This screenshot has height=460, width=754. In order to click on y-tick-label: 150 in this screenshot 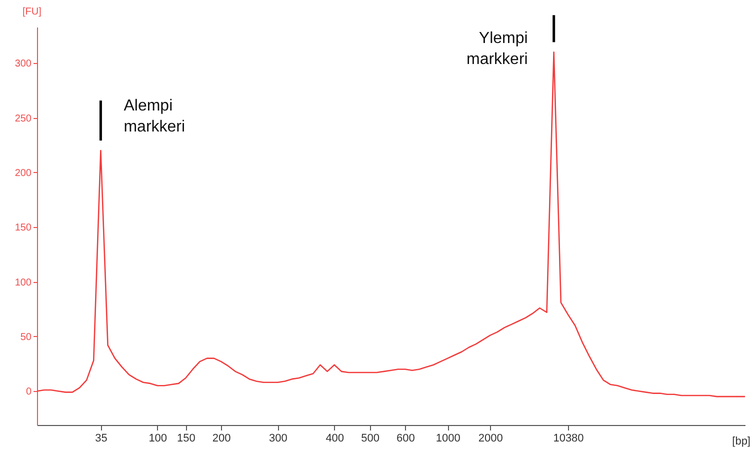, I will do `click(23, 228)`.